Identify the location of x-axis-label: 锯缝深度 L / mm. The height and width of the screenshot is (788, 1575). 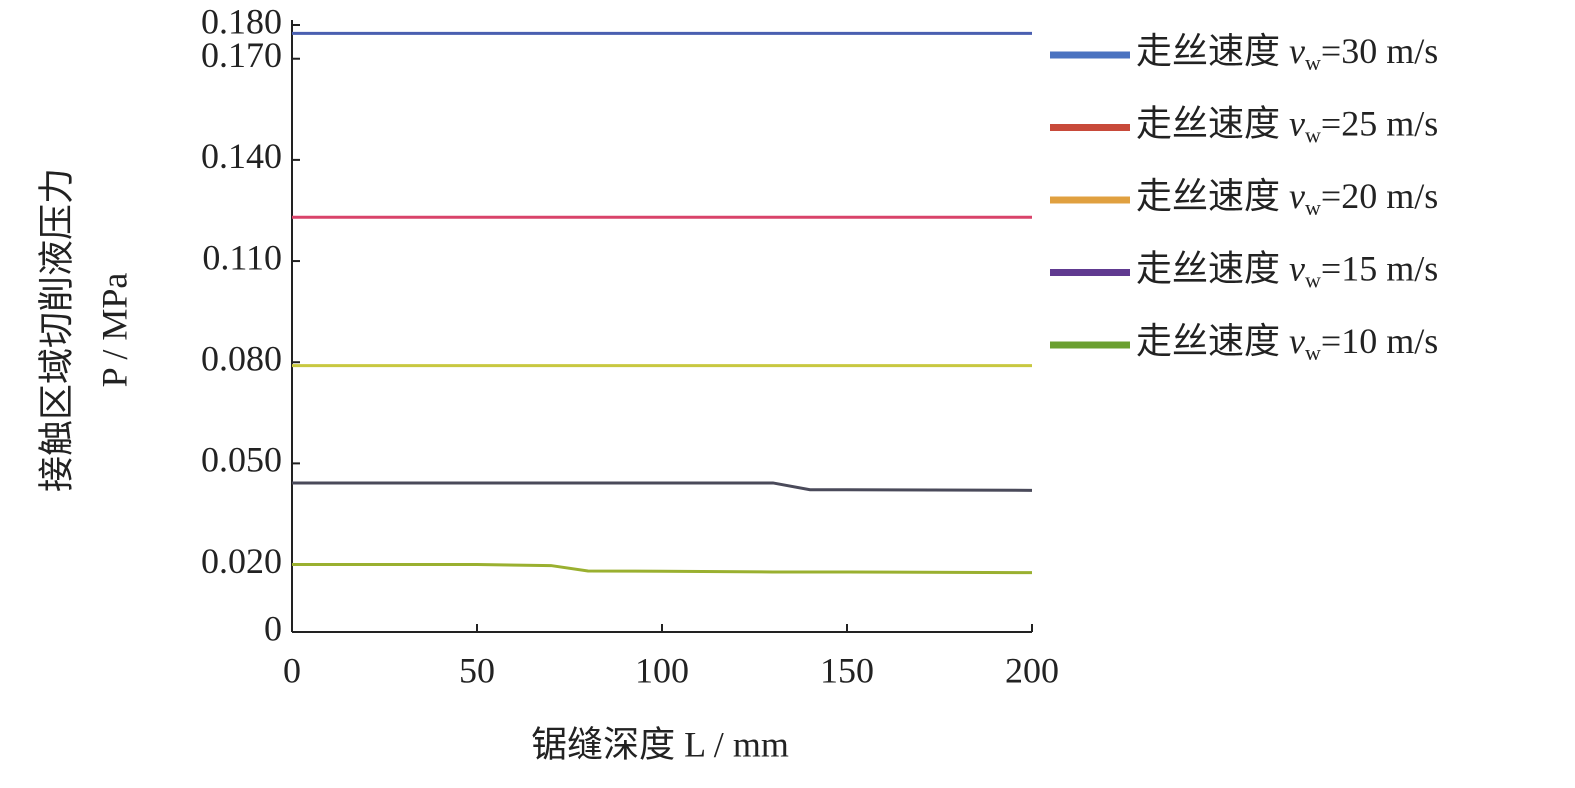
(660, 744).